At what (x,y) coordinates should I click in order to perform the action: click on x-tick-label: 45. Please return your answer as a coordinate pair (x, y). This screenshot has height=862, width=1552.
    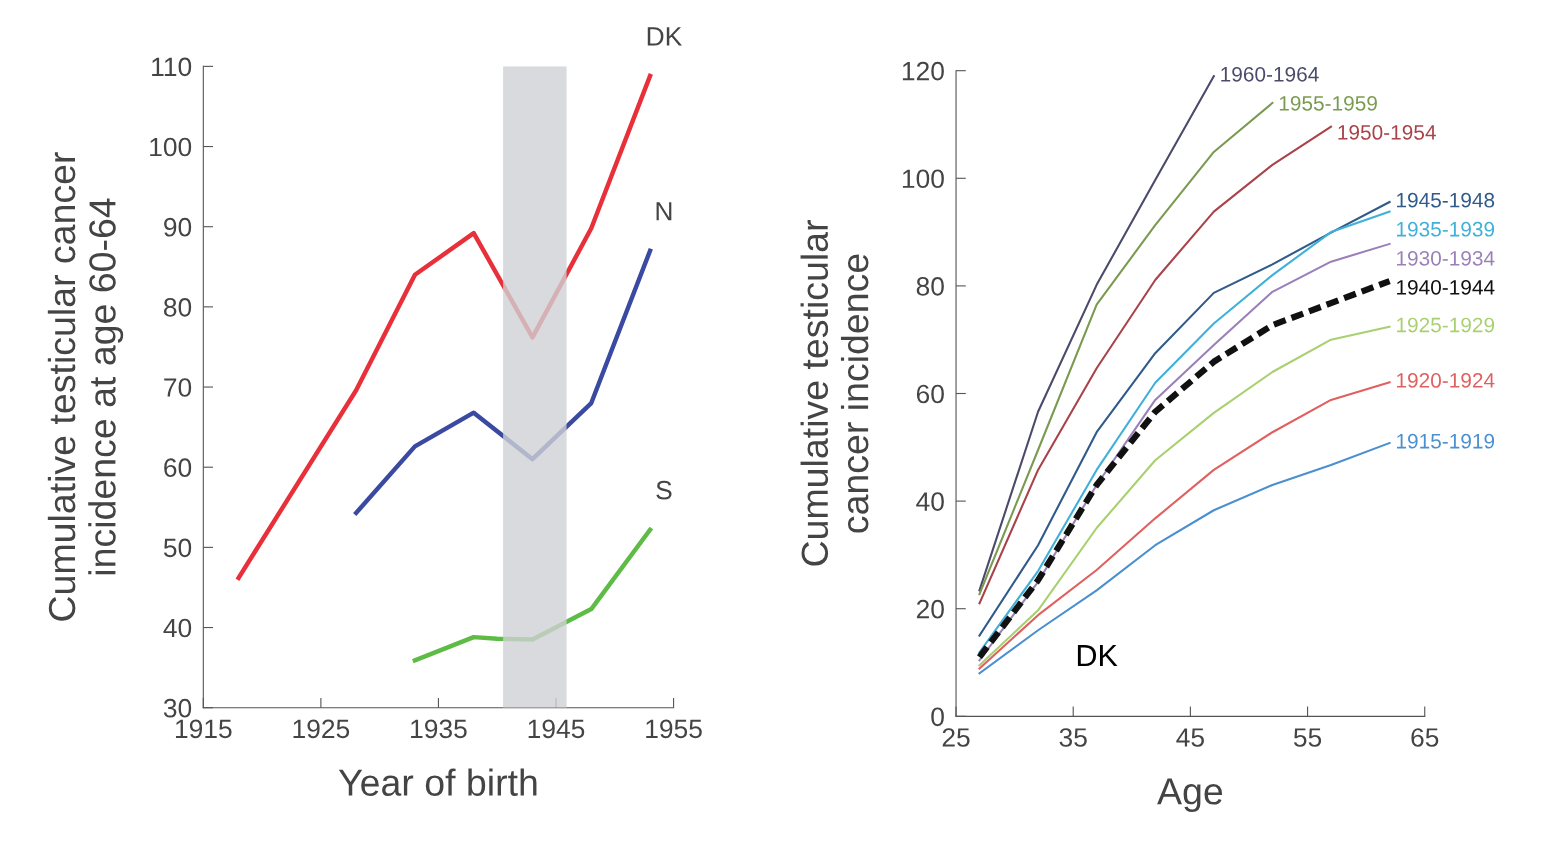
    Looking at the image, I should click on (1190, 737).